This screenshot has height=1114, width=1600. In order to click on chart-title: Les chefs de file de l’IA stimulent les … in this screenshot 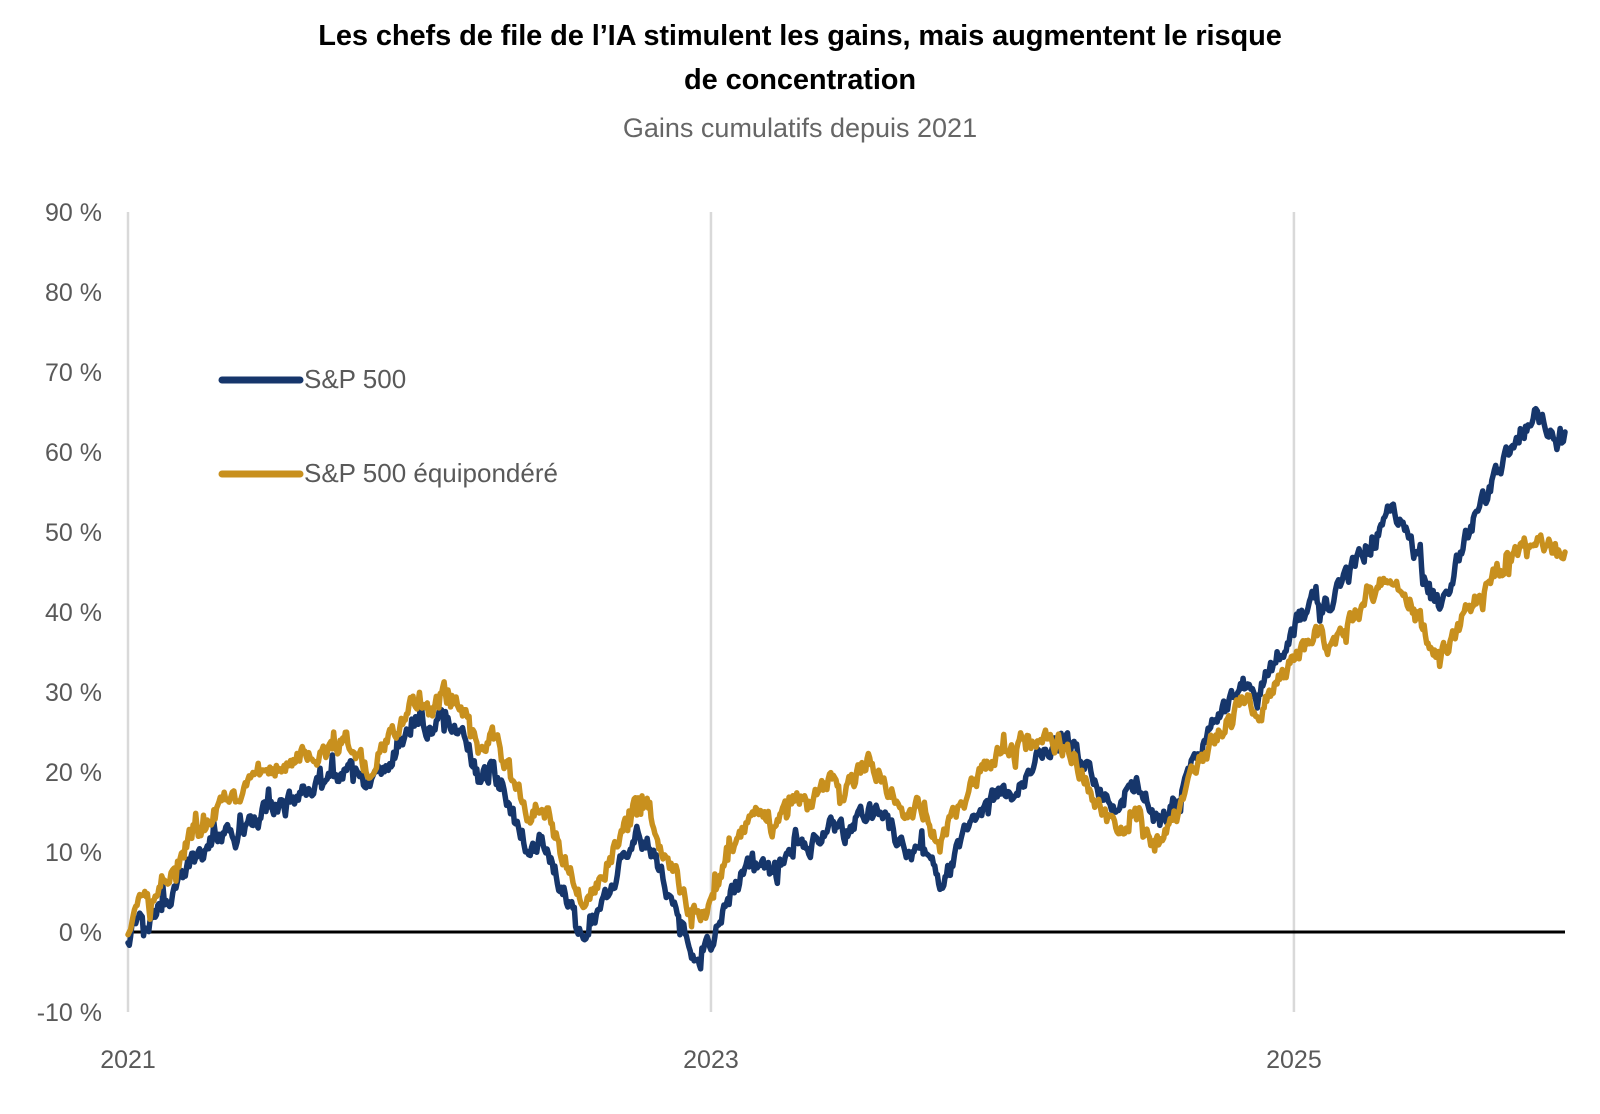, I will do `click(800, 58)`.